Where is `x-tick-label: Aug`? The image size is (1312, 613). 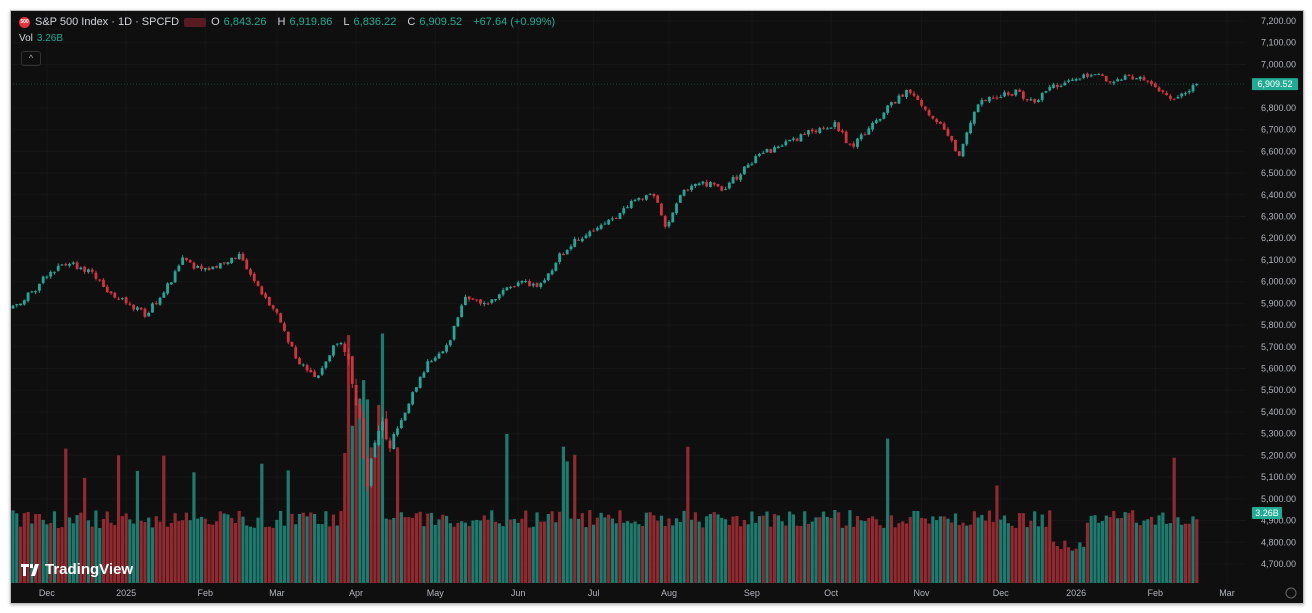 x-tick-label: Aug is located at coordinates (669, 593).